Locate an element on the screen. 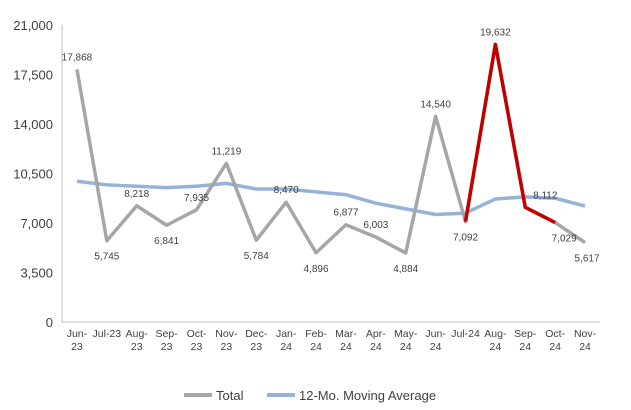 This screenshot has width=631, height=410. data-label: 8,470 is located at coordinates (286, 190).